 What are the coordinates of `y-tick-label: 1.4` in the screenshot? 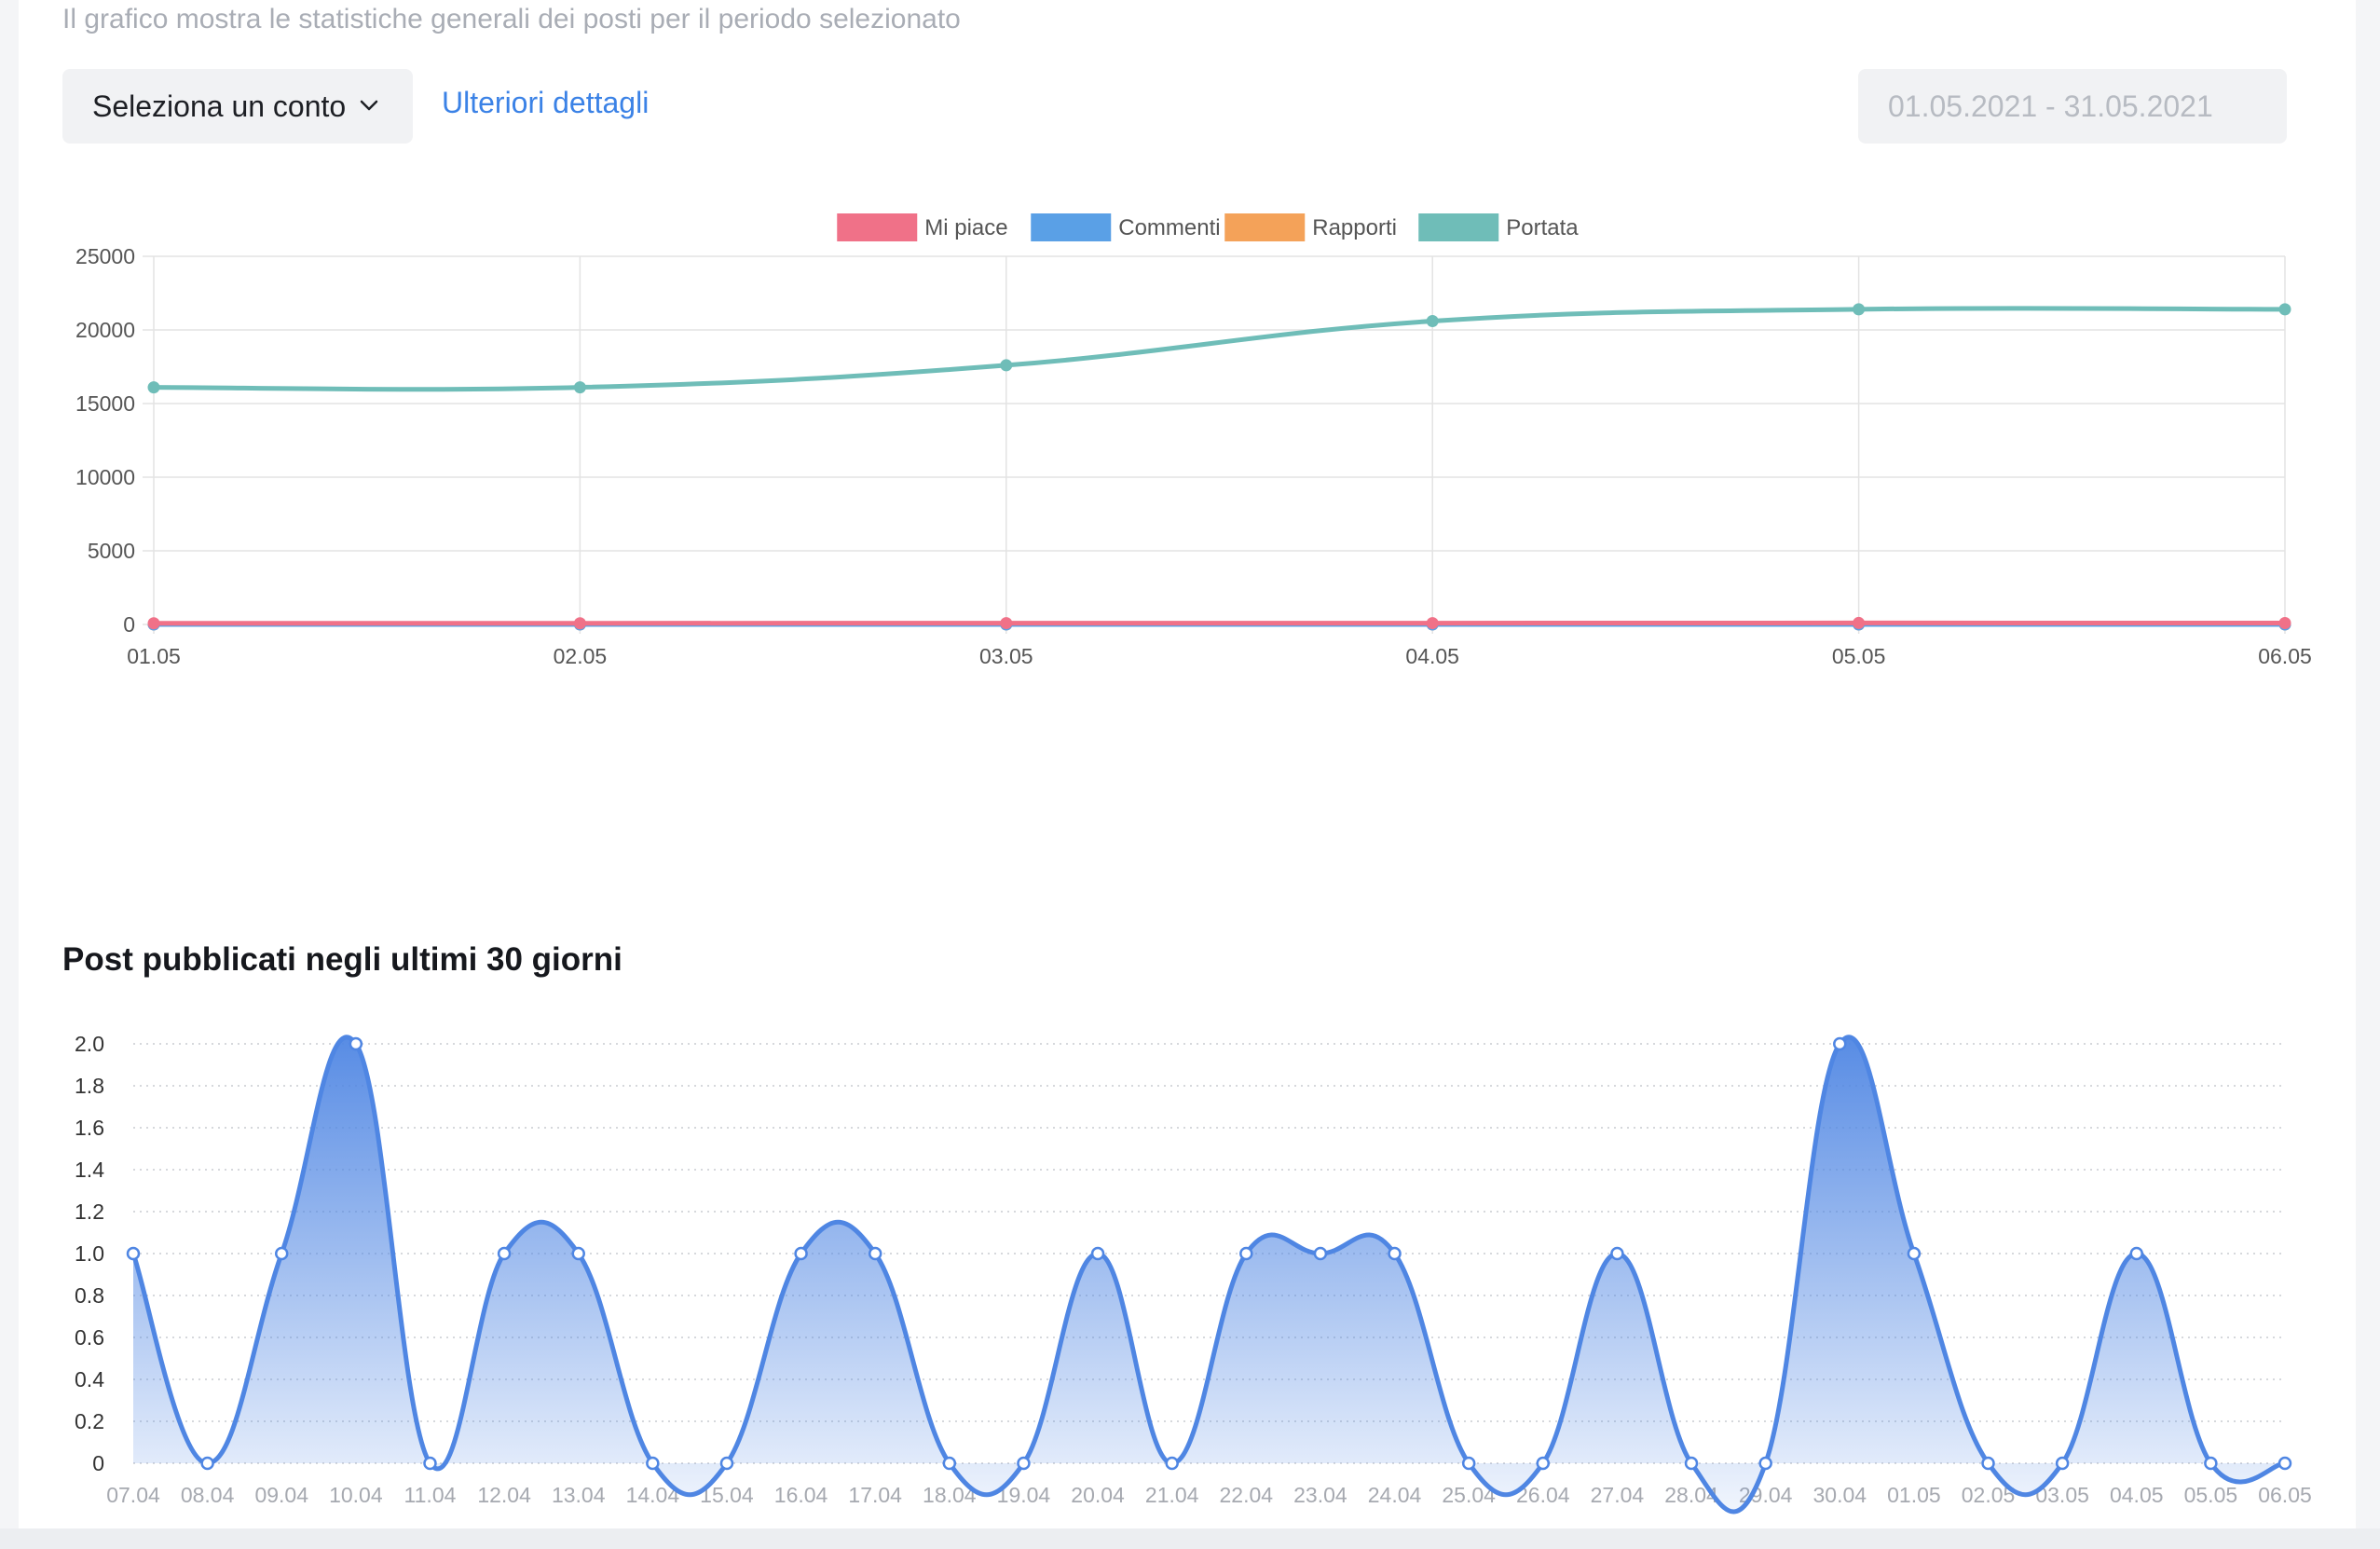 It's located at (89, 1170).